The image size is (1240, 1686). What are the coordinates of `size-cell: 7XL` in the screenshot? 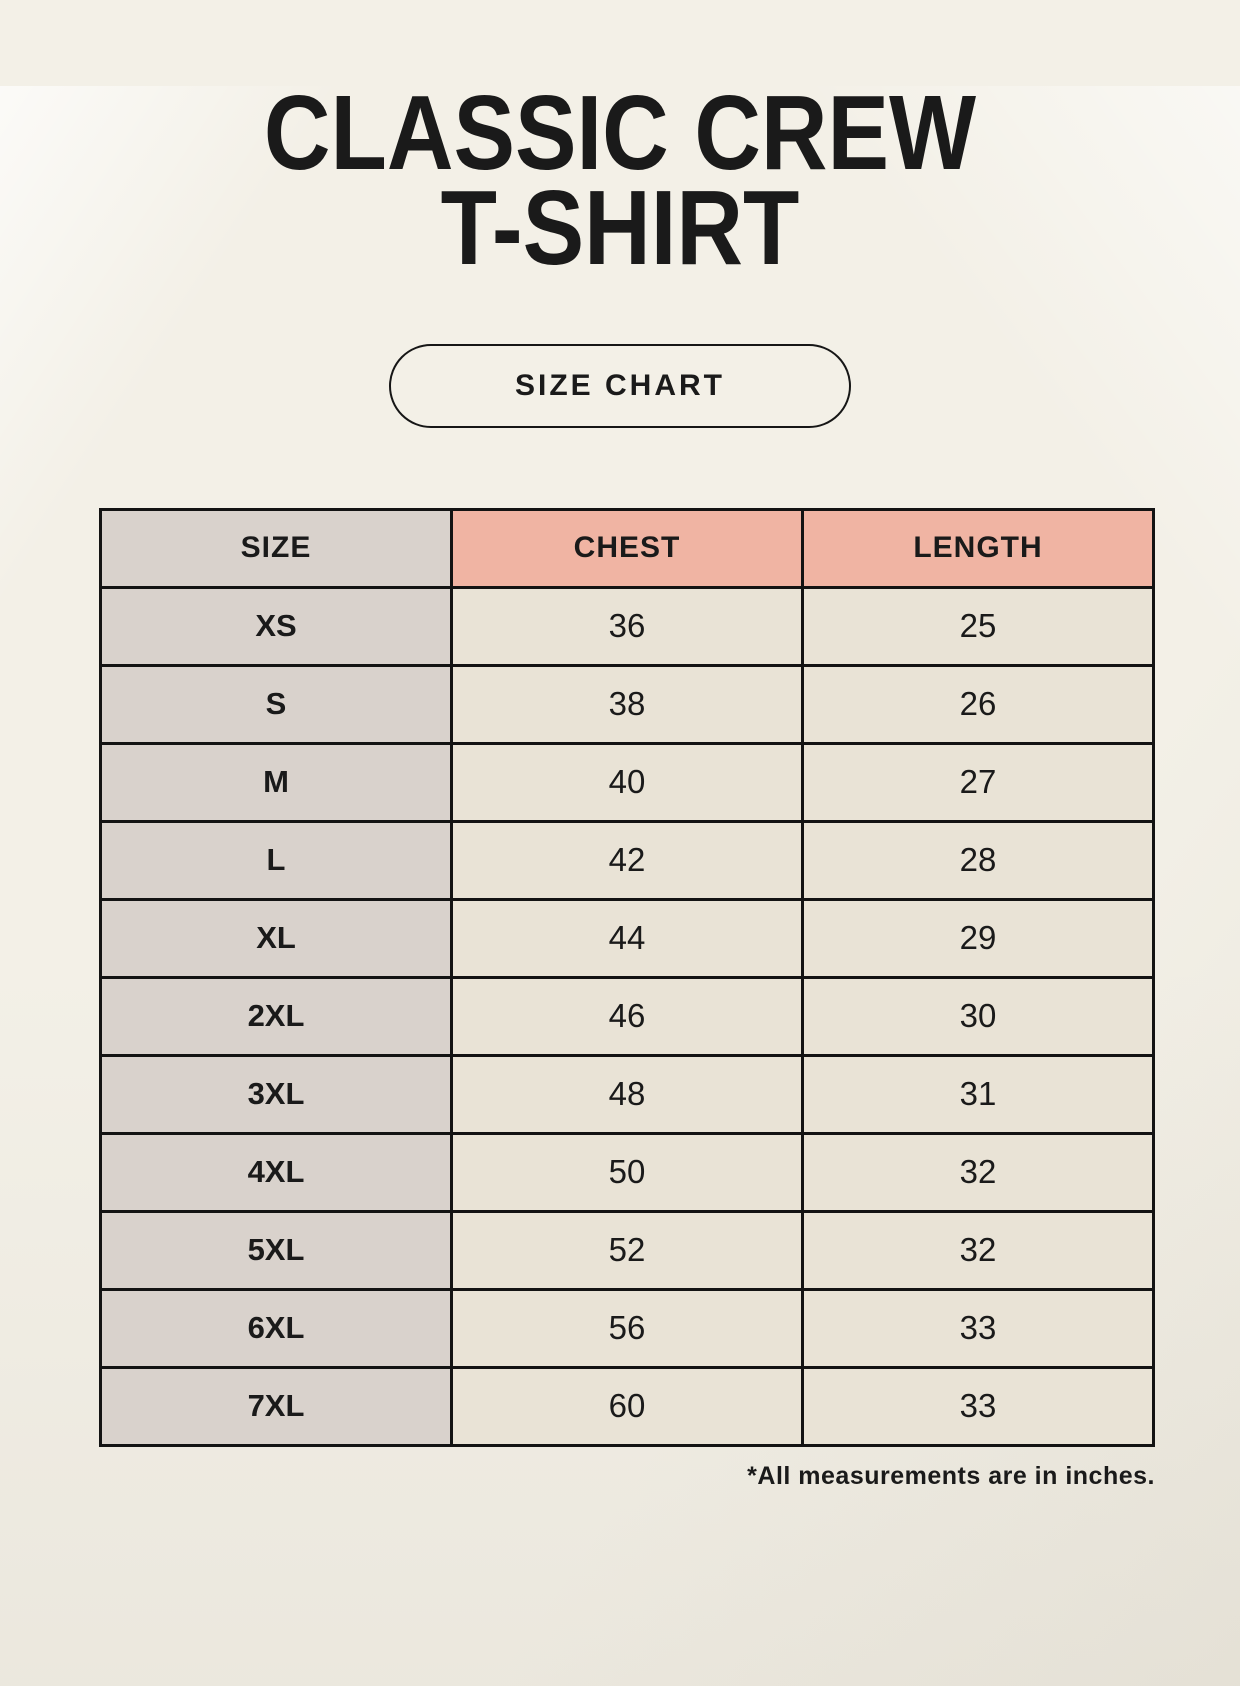 It's located at (276, 1406).